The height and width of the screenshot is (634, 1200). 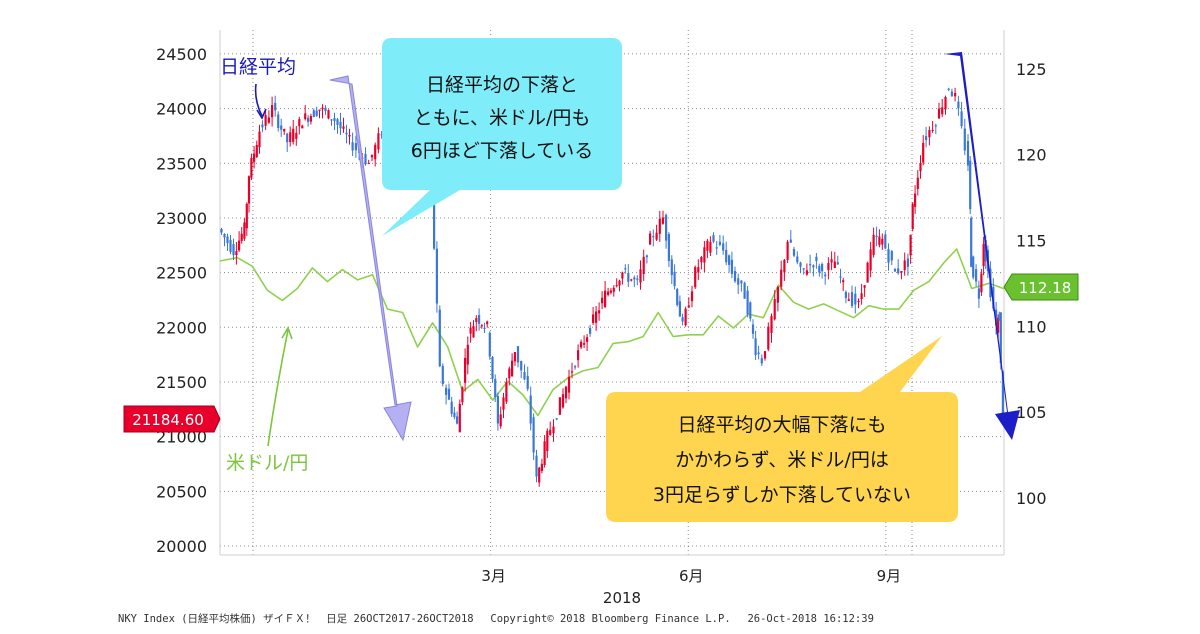 I want to click on left-tick-label: 22000, so click(x=181, y=327).